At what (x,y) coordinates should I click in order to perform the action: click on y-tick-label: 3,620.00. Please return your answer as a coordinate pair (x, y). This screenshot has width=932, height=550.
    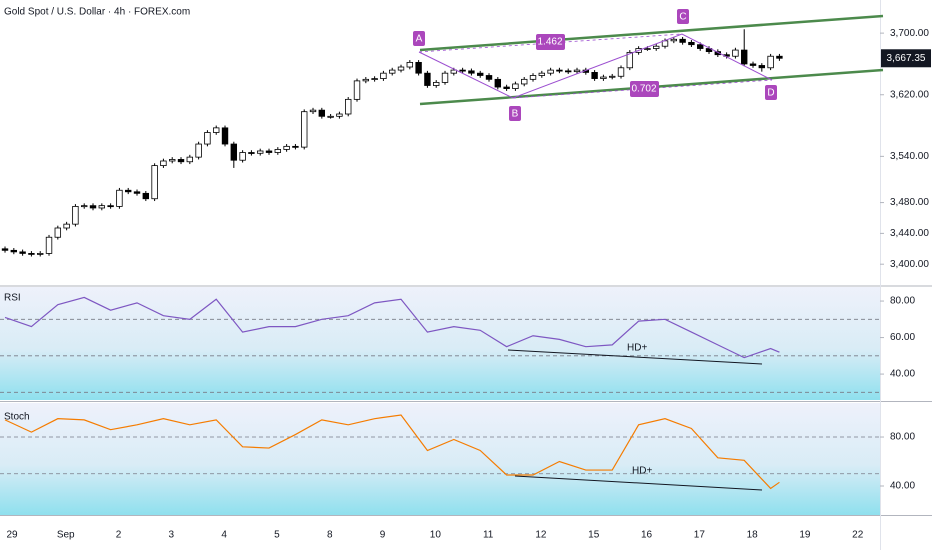
    Looking at the image, I should click on (909, 94).